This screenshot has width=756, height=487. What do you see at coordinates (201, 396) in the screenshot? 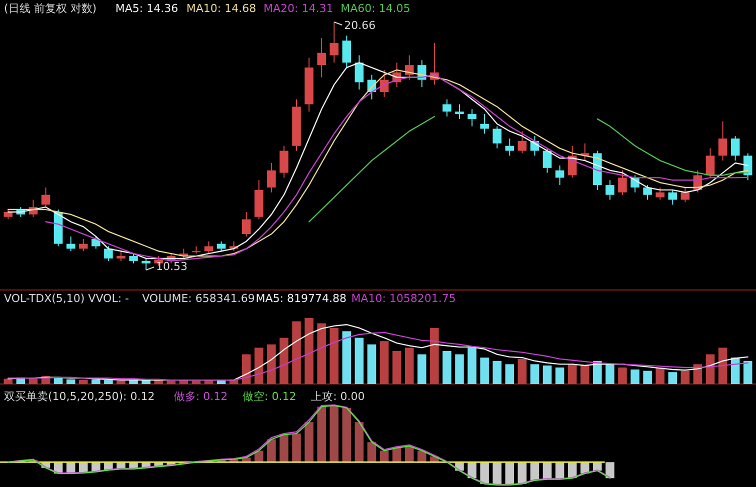
I see `text: 做多: 0.12` at bounding box center [201, 396].